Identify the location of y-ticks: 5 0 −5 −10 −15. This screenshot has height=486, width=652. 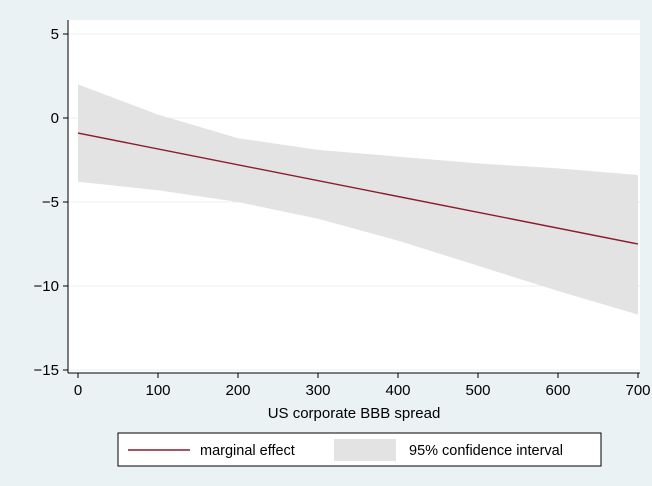
(51, 202).